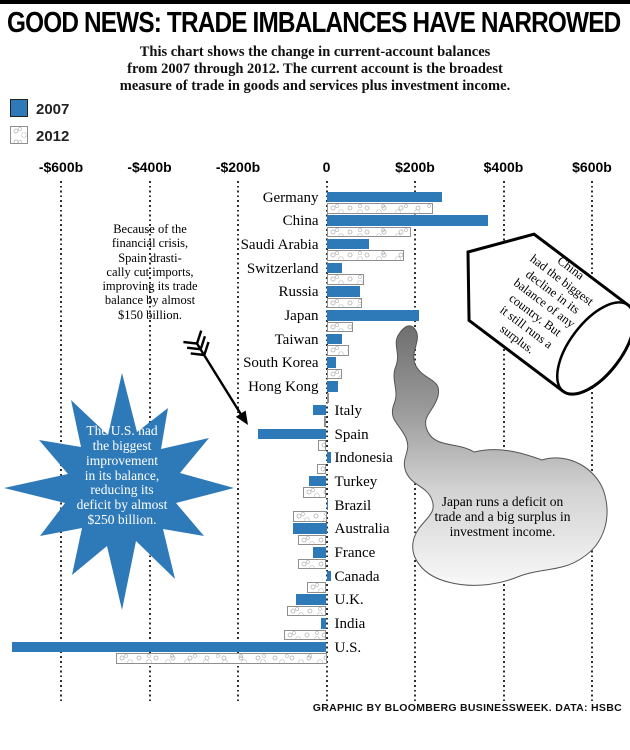  I want to click on country-label-spain: Spain, so click(351, 434).